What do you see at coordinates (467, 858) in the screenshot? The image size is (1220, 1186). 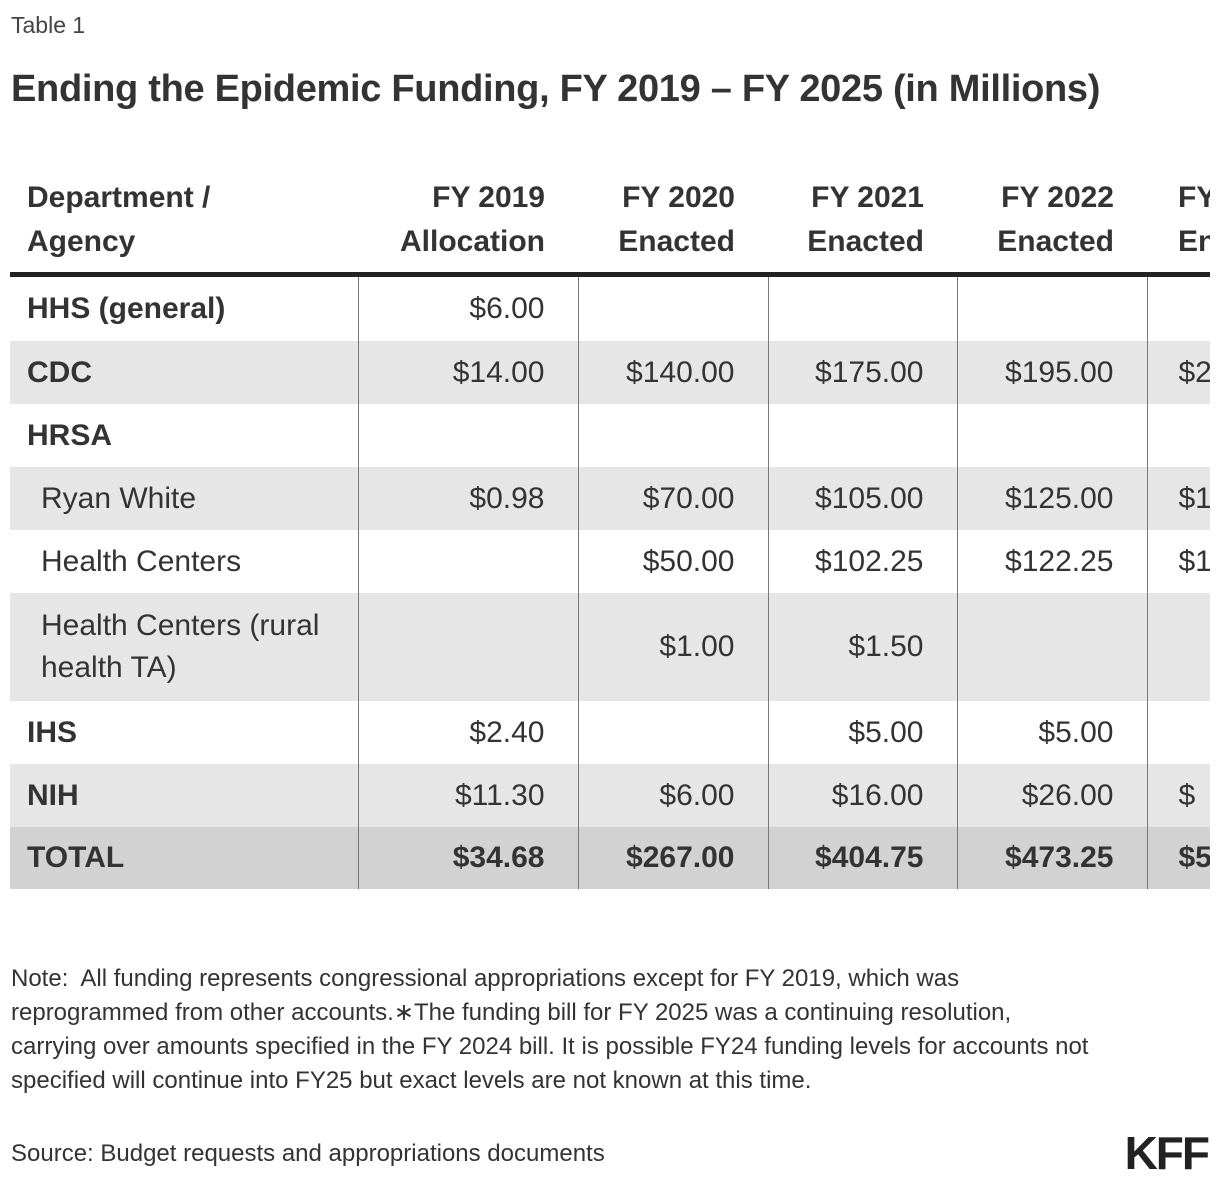 I see `value-cell: $34.68` at bounding box center [467, 858].